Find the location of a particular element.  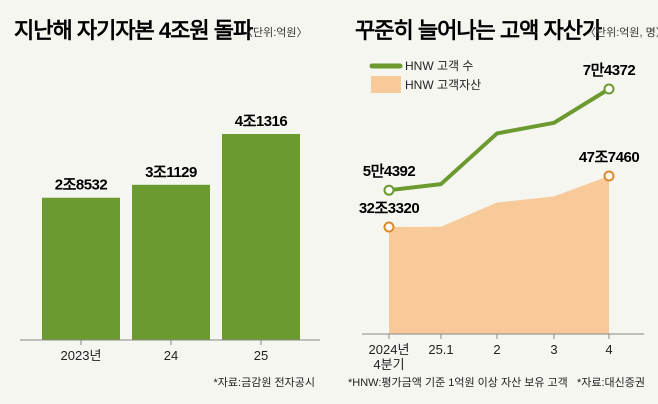

bar-value-label: 2조8532 is located at coordinates (81, 185).